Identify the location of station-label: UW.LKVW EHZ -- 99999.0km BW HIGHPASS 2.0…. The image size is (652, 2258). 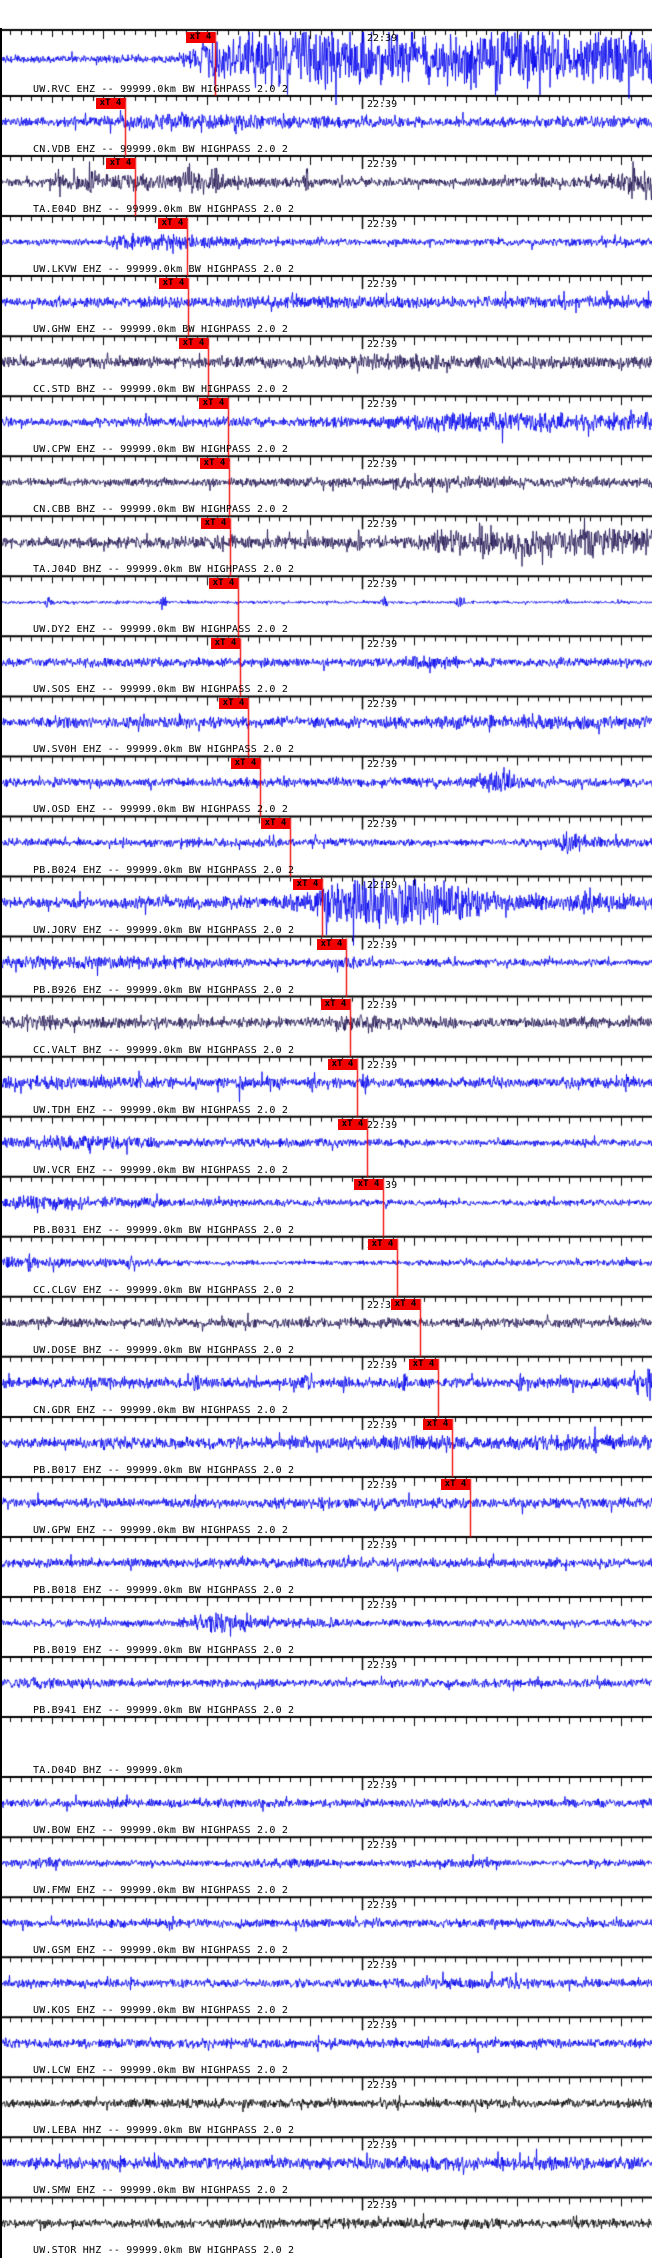
(164, 270).